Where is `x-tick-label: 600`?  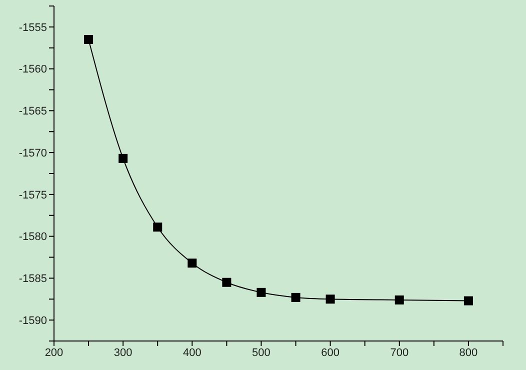 x-tick-label: 600 is located at coordinates (330, 352).